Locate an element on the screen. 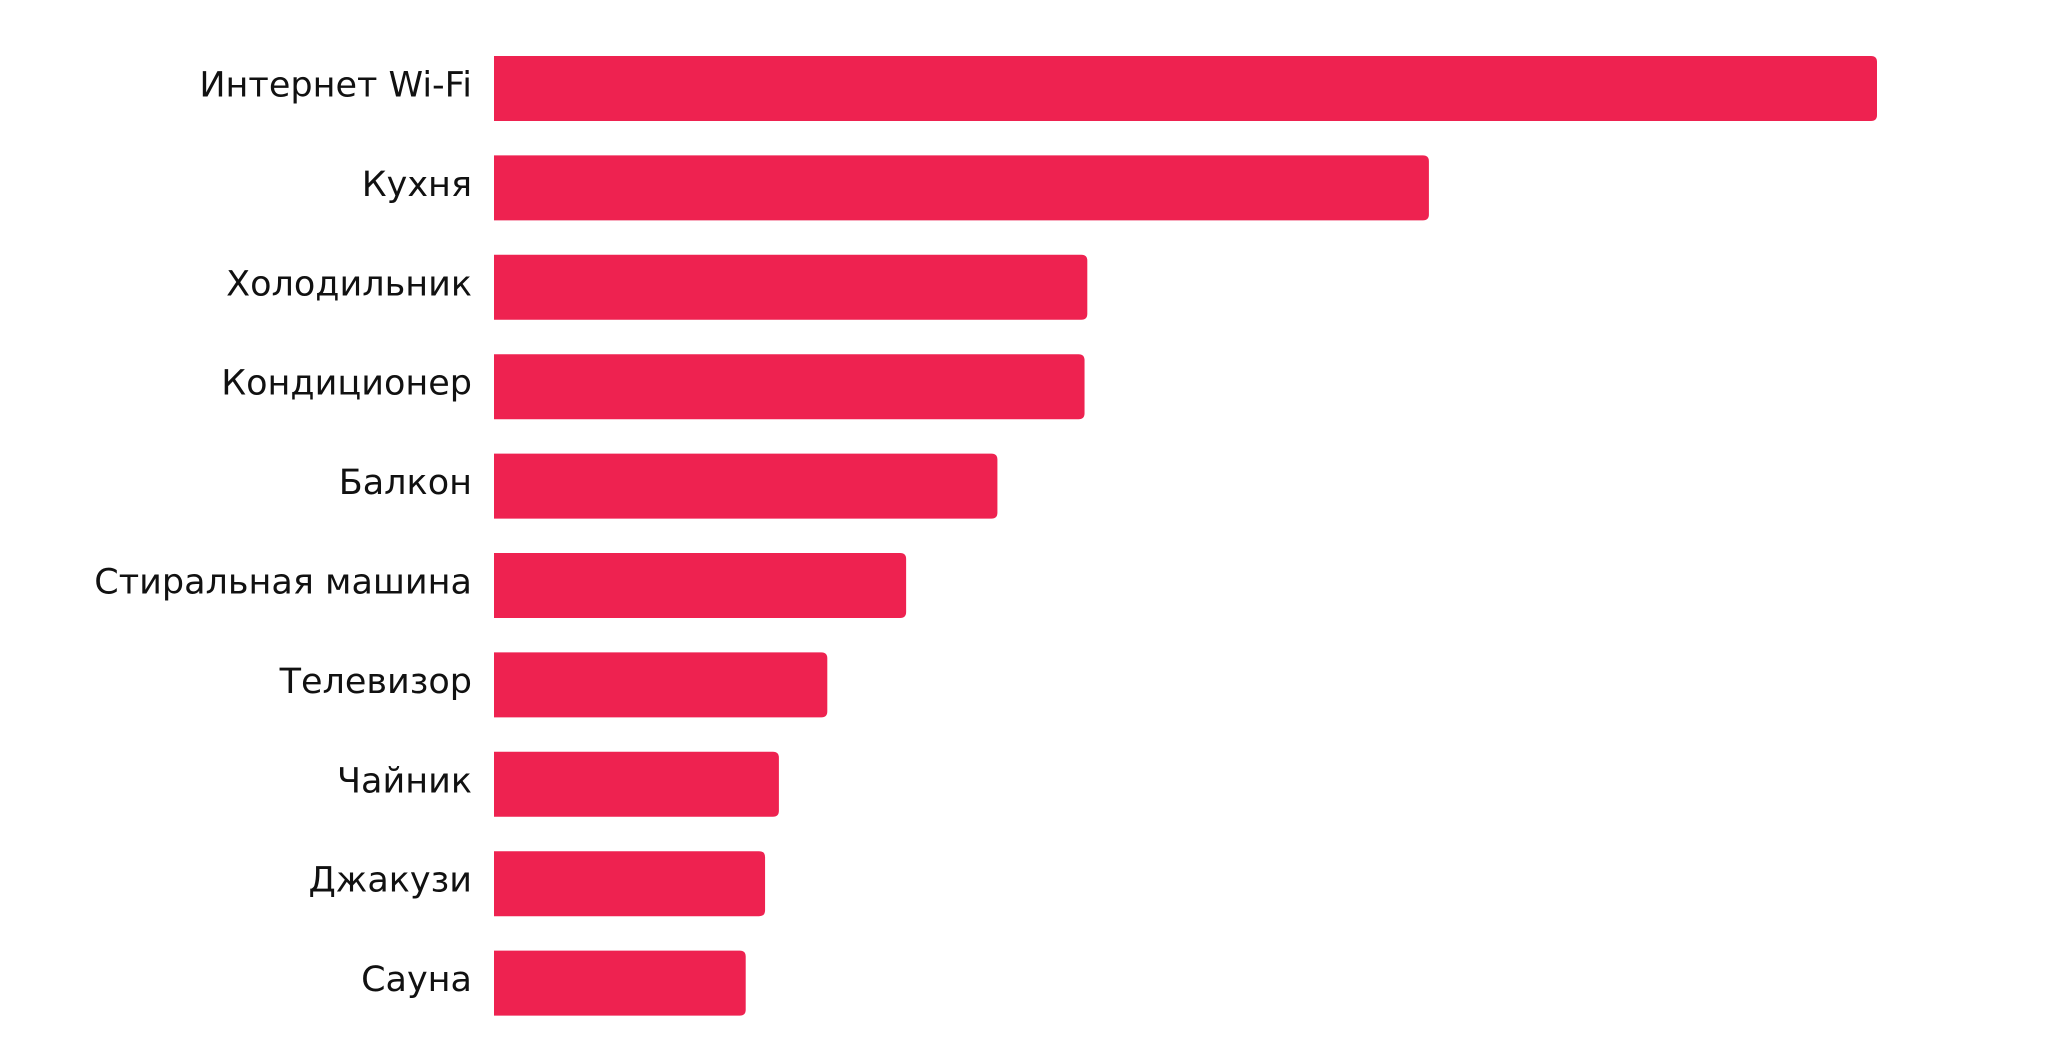 The width and height of the screenshot is (2056, 1046). category-label: Джакузи is located at coordinates (390, 881).